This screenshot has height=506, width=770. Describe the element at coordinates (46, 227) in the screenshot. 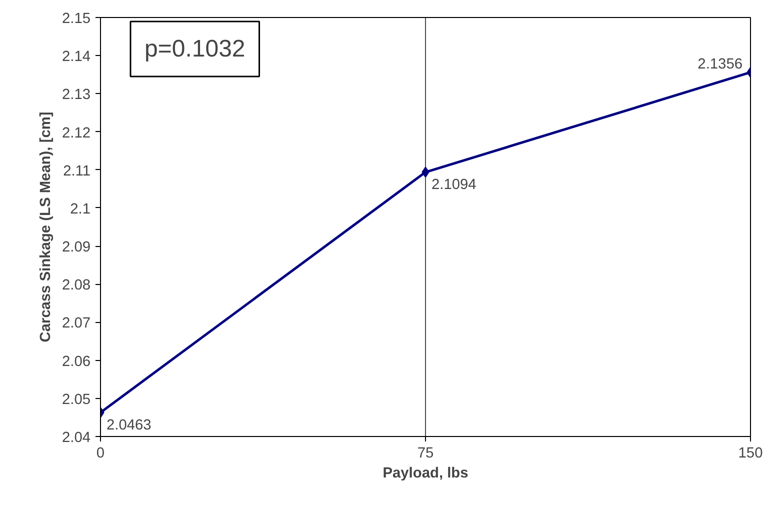

I see `y-axis-title: Carcass Sinkage (LS Mean), [cm]` at that location.